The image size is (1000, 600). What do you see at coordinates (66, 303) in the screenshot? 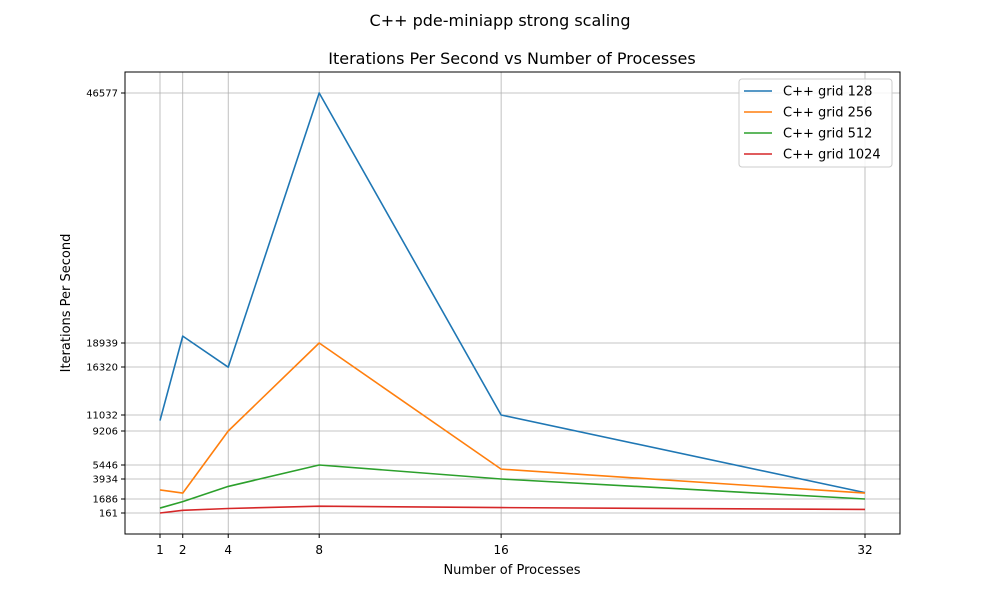
I see `y-axis-label: Iterations Per Second` at bounding box center [66, 303].